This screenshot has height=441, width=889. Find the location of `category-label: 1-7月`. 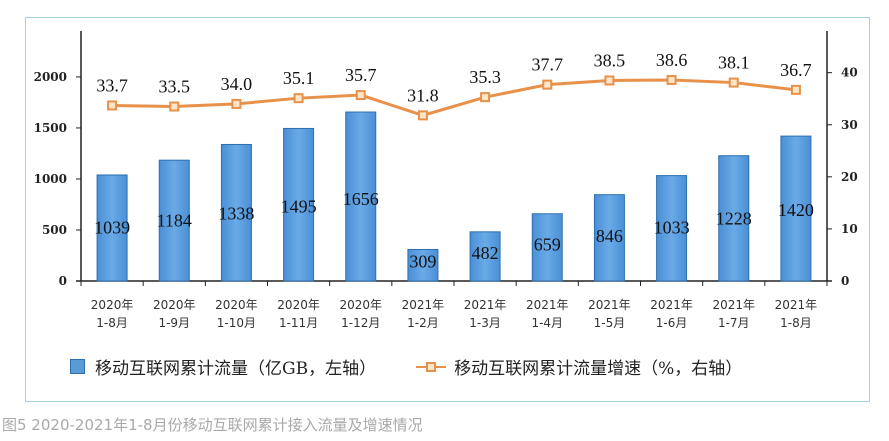

category-label: 1-7月 is located at coordinates (734, 323).